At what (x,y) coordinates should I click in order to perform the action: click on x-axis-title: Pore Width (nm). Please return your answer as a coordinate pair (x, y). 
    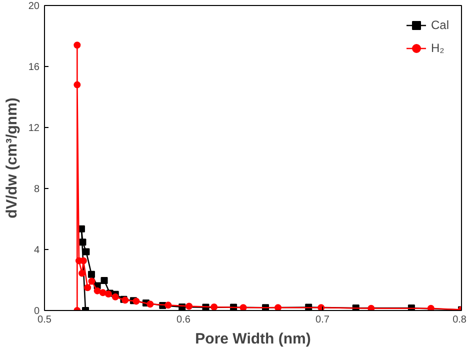
    Looking at the image, I should click on (253, 339).